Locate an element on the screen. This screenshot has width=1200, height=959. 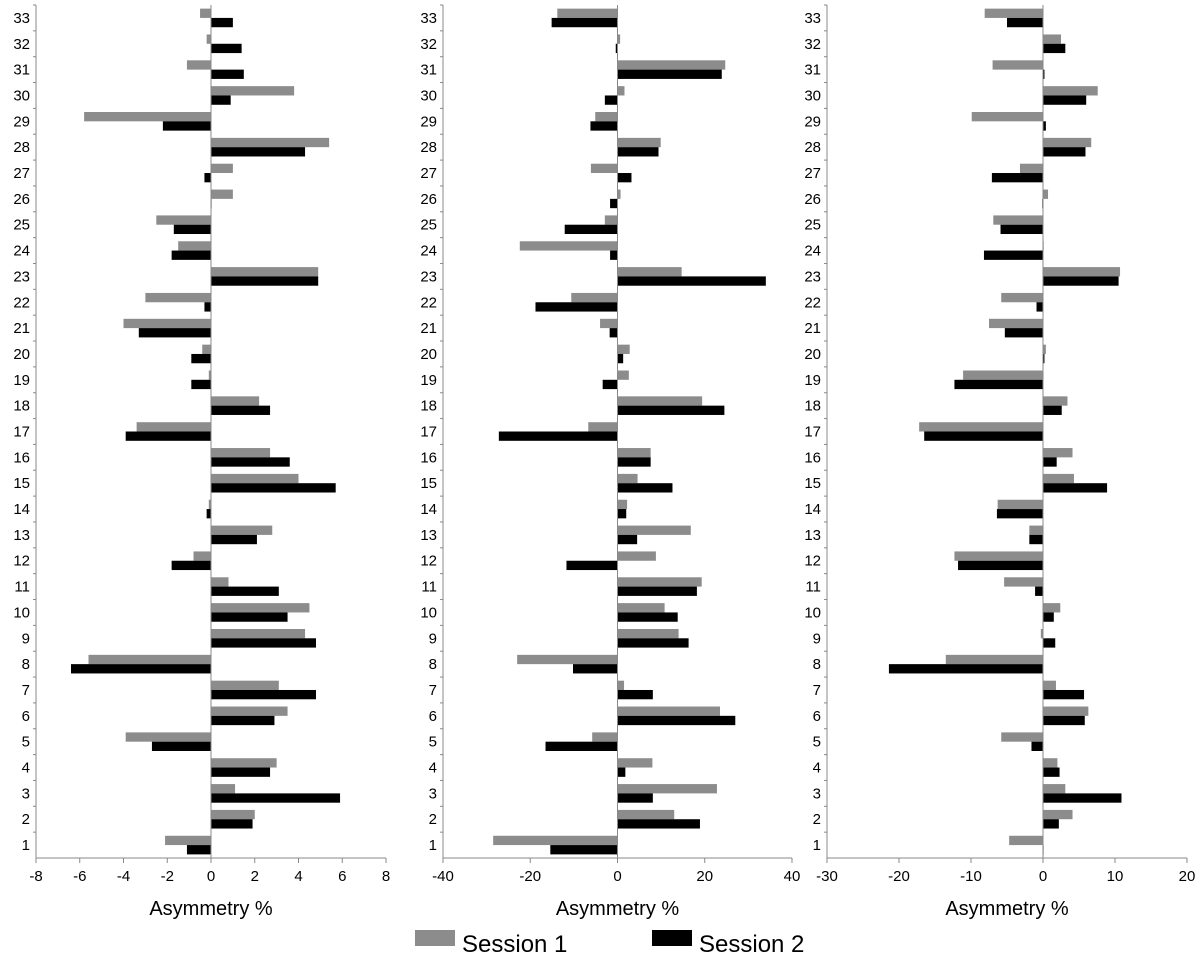
y-tick-label: 25 is located at coordinates (21, 225).